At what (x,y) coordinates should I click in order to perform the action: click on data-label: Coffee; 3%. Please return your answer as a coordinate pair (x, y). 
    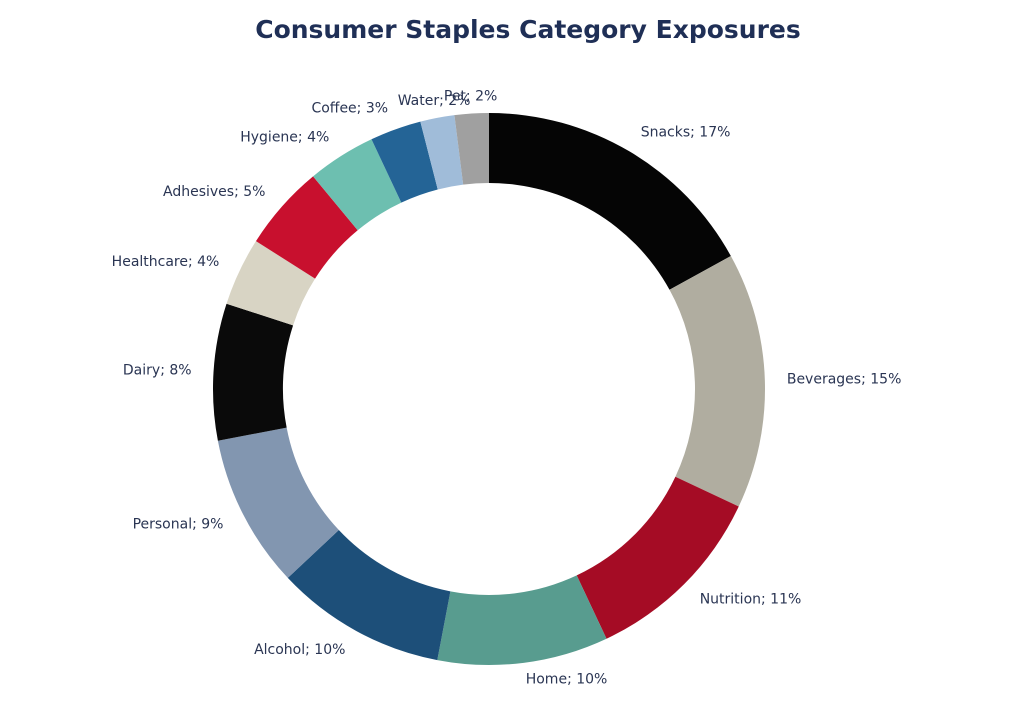
    Looking at the image, I should click on (349, 109).